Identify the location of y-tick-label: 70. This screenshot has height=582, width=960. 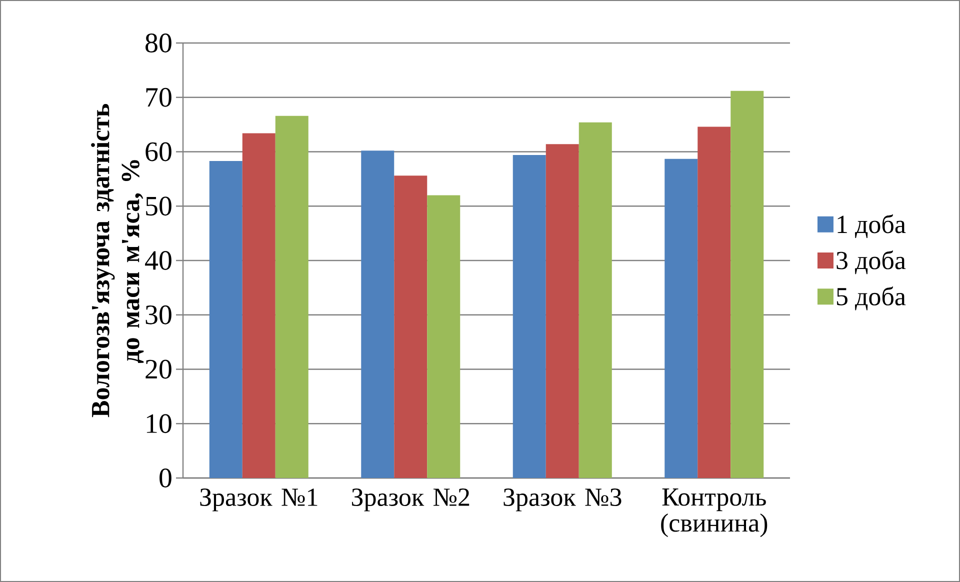
(159, 97).